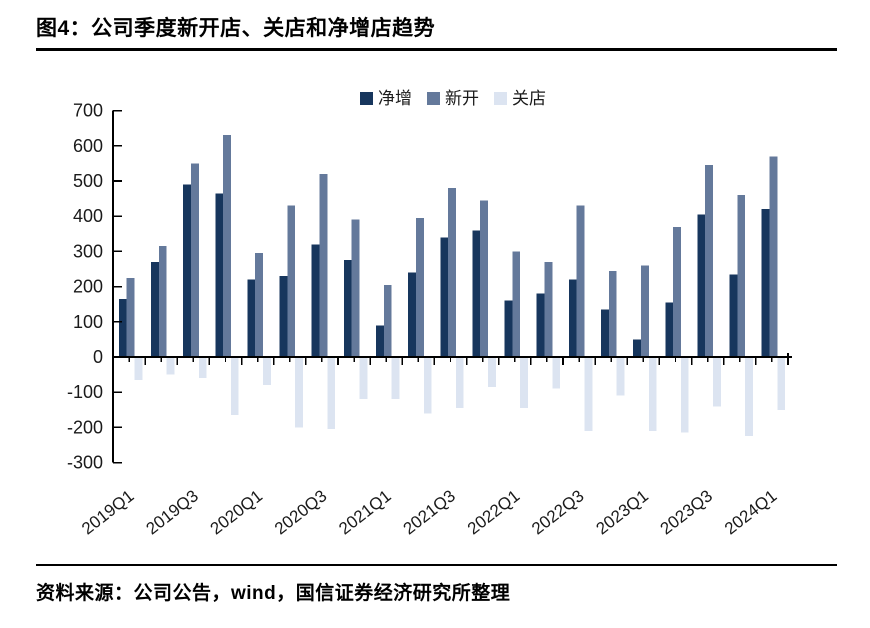  I want to click on y-tick-label: -100, so click(85, 392).